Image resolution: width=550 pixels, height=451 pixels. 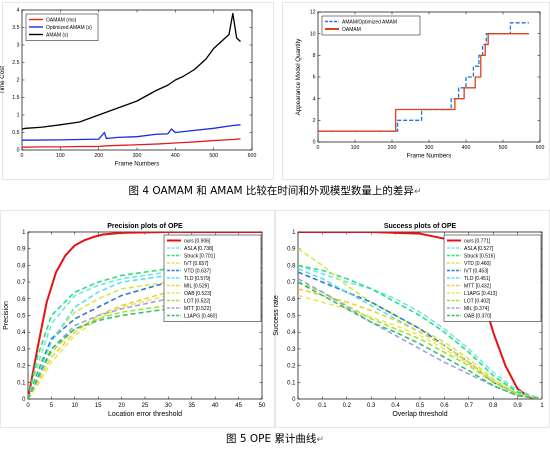 What do you see at coordinates (477, 287) in the screenshot?
I see `legend-label: MTT [0.432]` at bounding box center [477, 287].